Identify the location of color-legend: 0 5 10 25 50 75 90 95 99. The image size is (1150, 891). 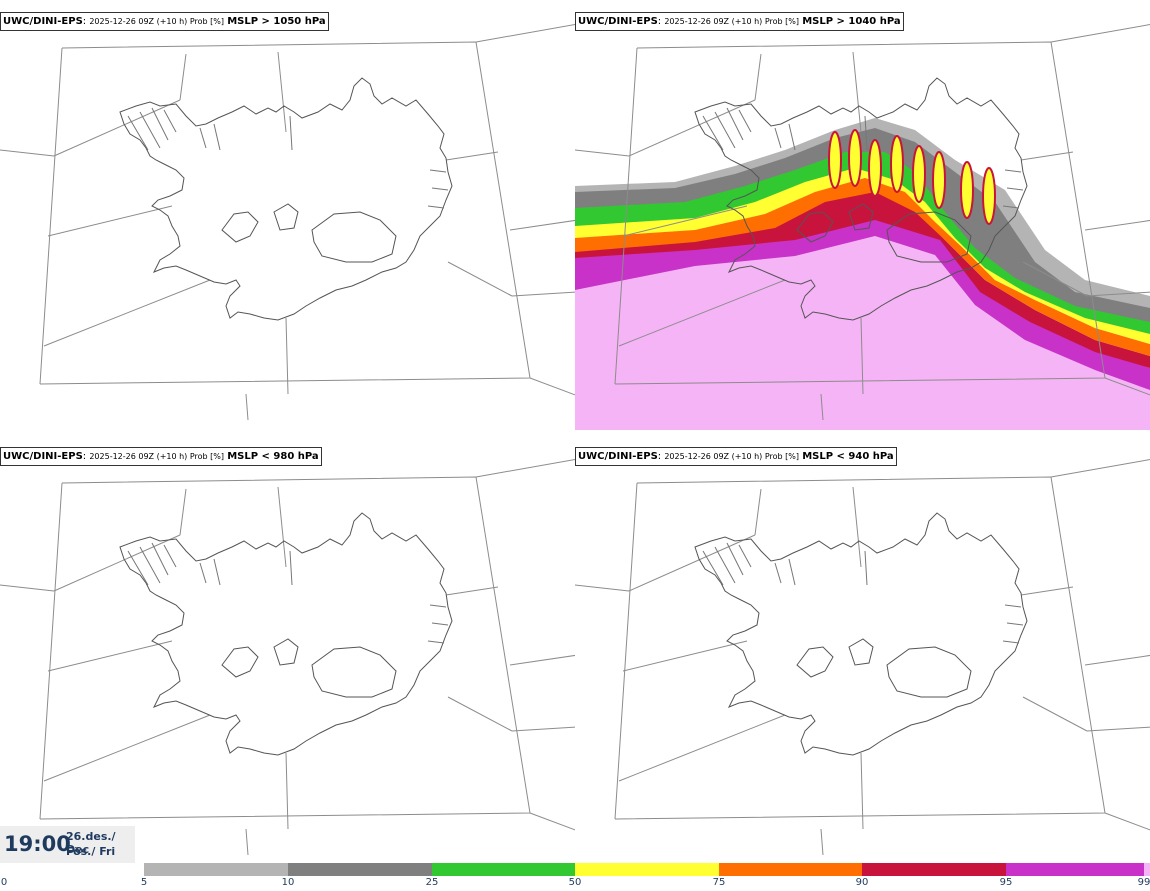
(575, 876).